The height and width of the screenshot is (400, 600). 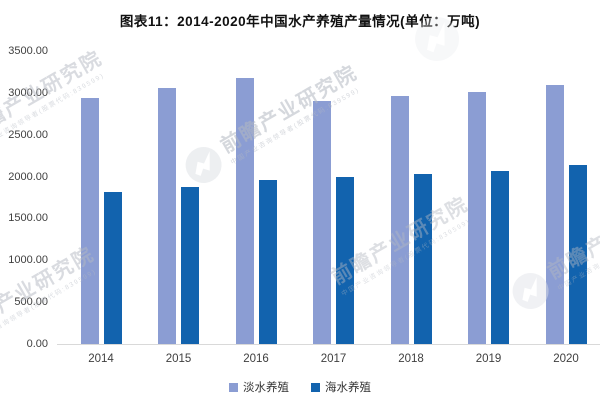 What do you see at coordinates (190, 265) in the screenshot?
I see `bar-海水养殖-2015` at bounding box center [190, 265].